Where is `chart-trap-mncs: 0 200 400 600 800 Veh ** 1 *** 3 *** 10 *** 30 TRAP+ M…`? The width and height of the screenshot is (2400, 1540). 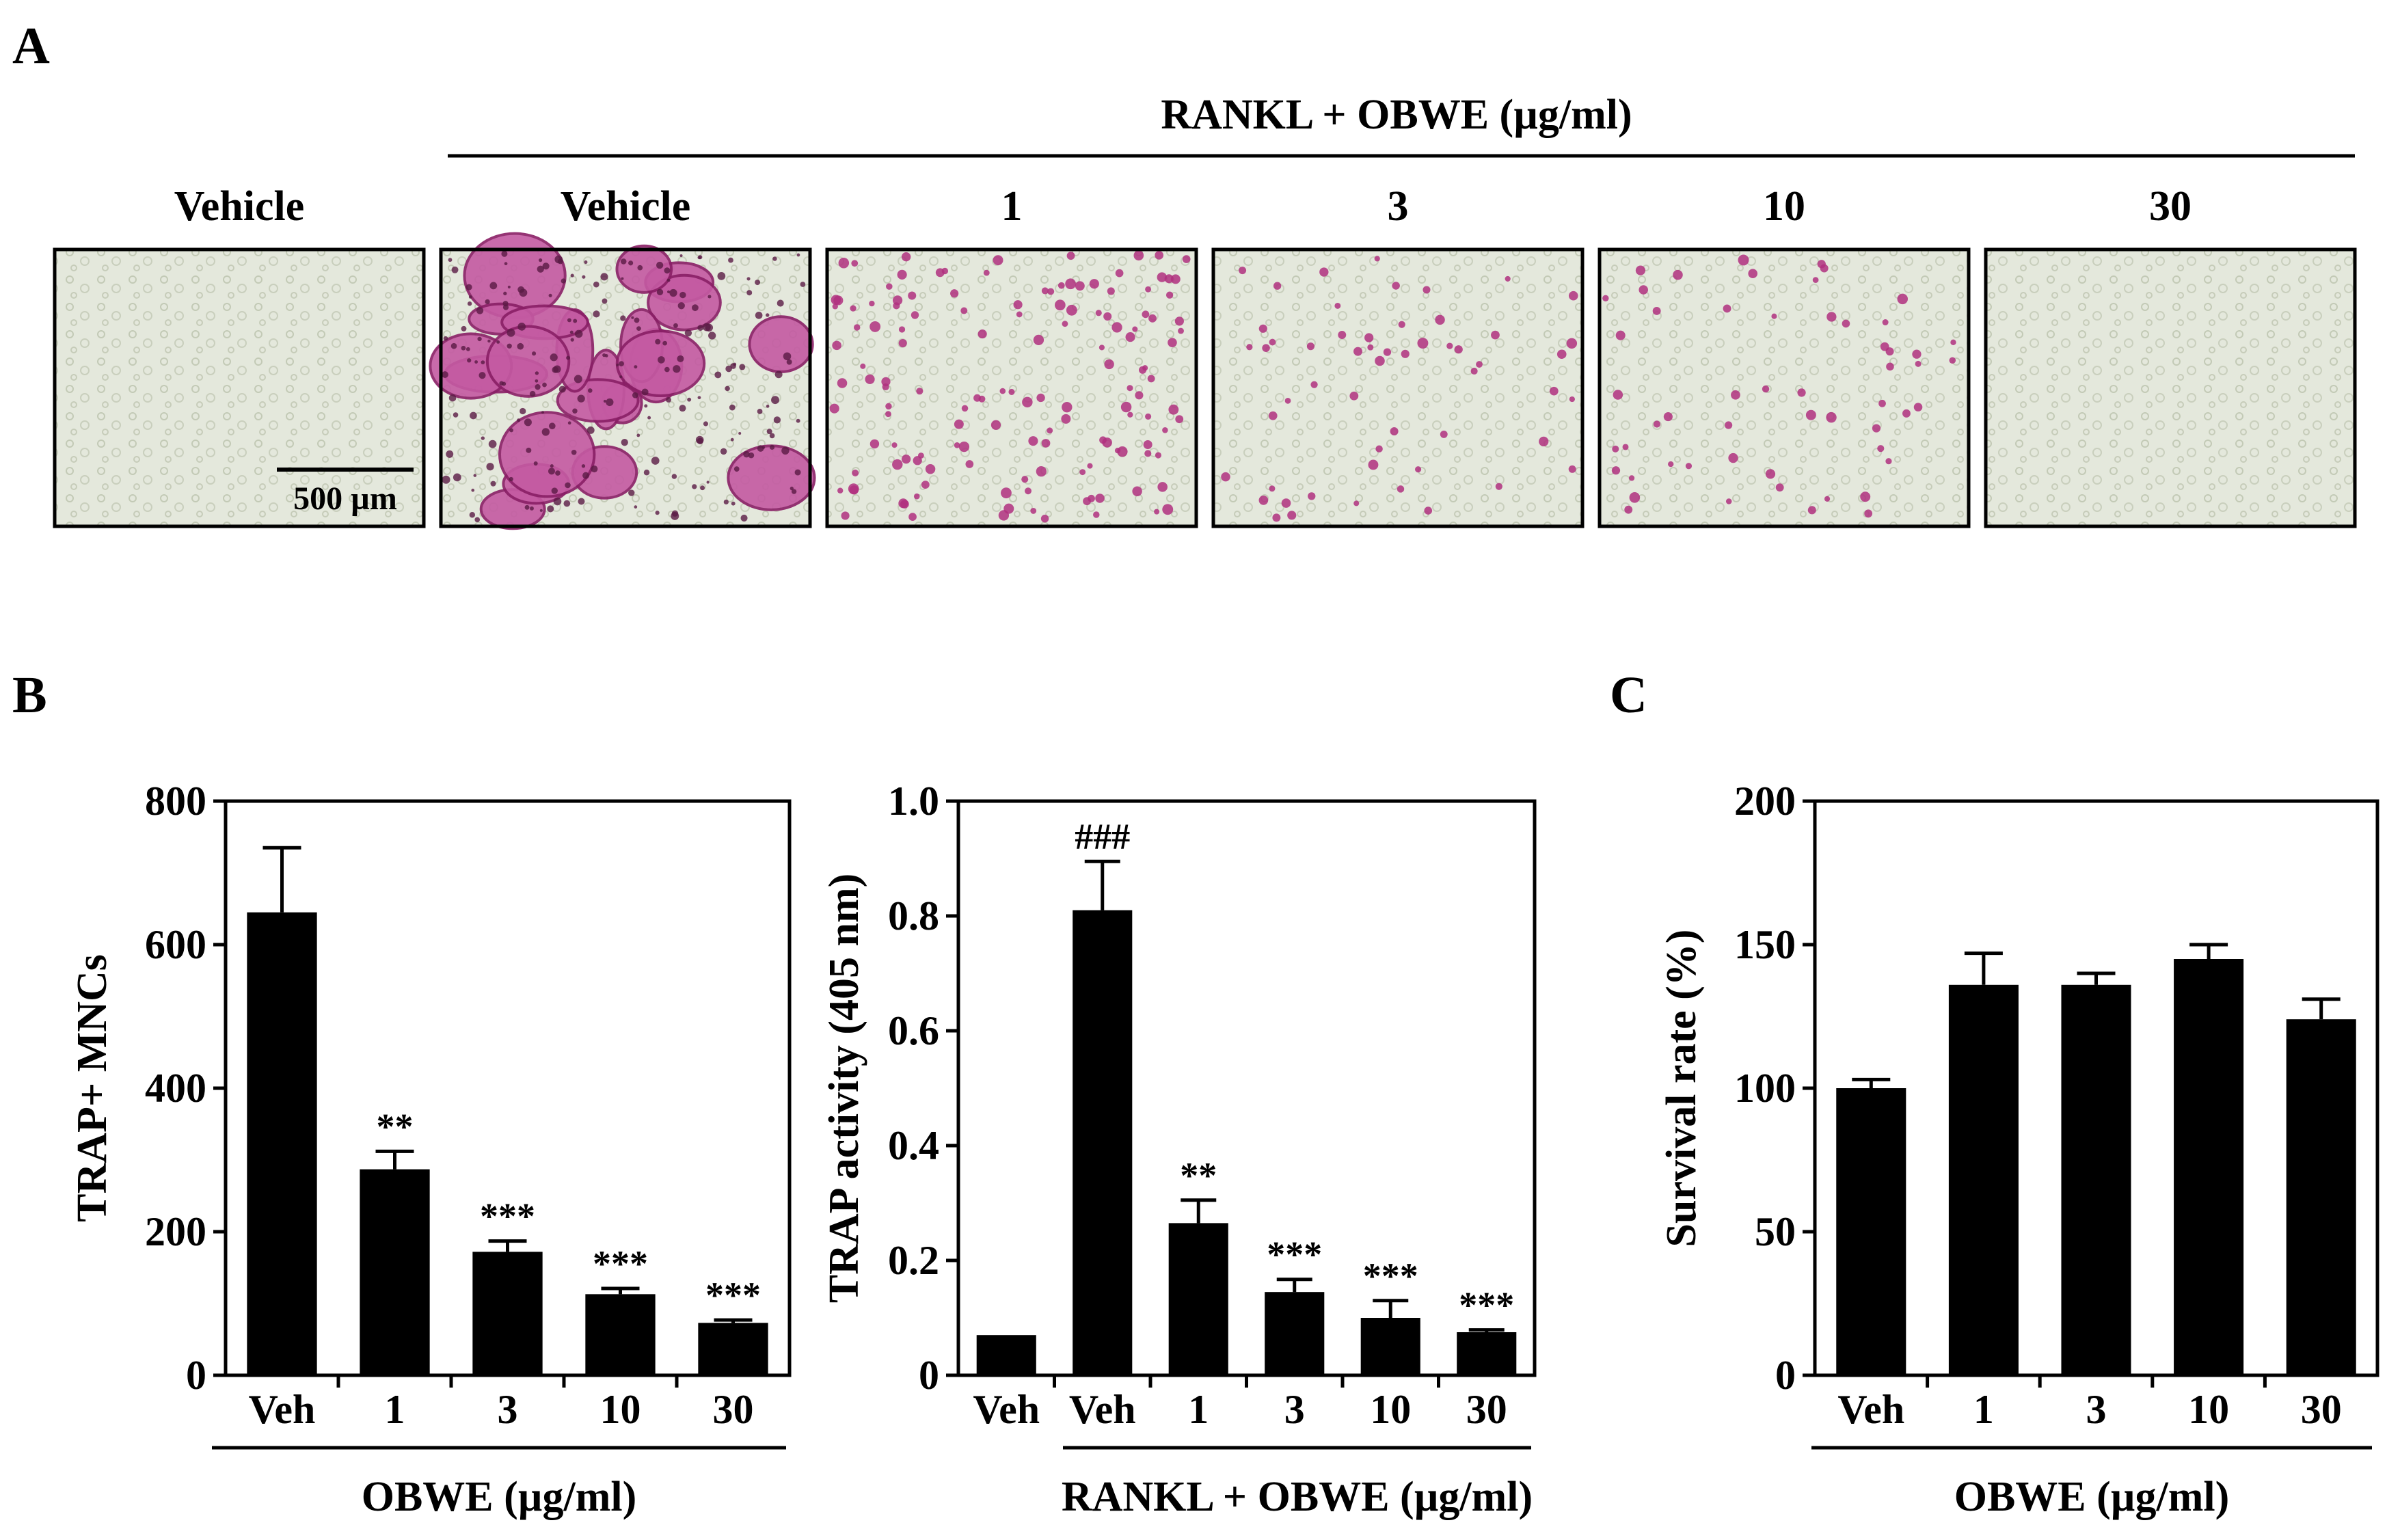
chart-trap-mncs: 0 200 400 600 800 Veh ** 1 *** 3 *** 10 *** 30 TRAP+ M… is located at coordinates (430, 1149).